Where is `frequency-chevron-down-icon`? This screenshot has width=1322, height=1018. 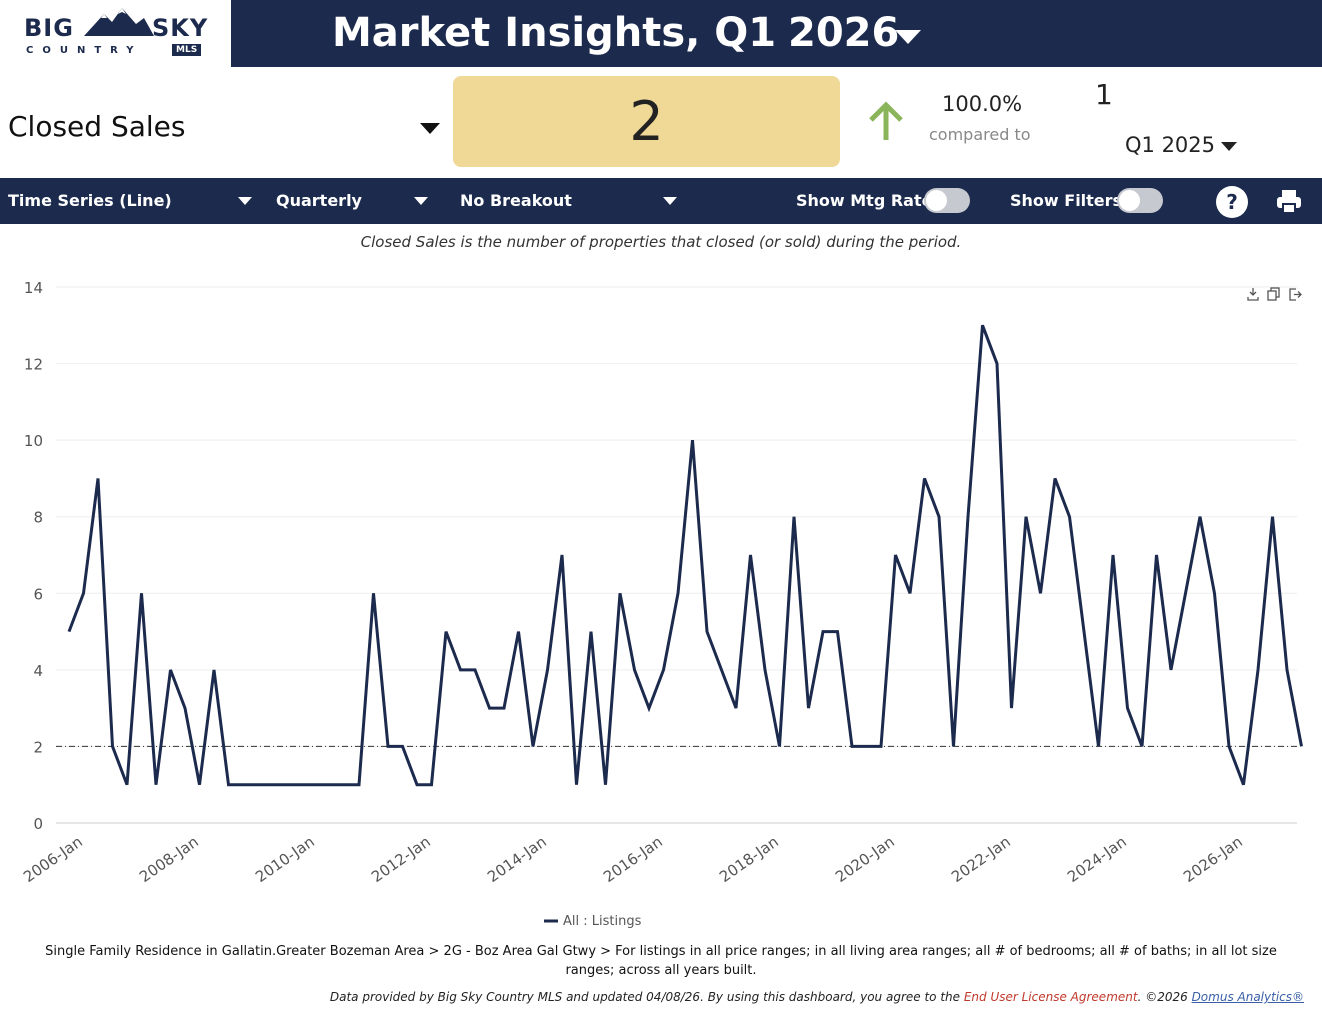 frequency-chevron-down-icon is located at coordinates (421, 201).